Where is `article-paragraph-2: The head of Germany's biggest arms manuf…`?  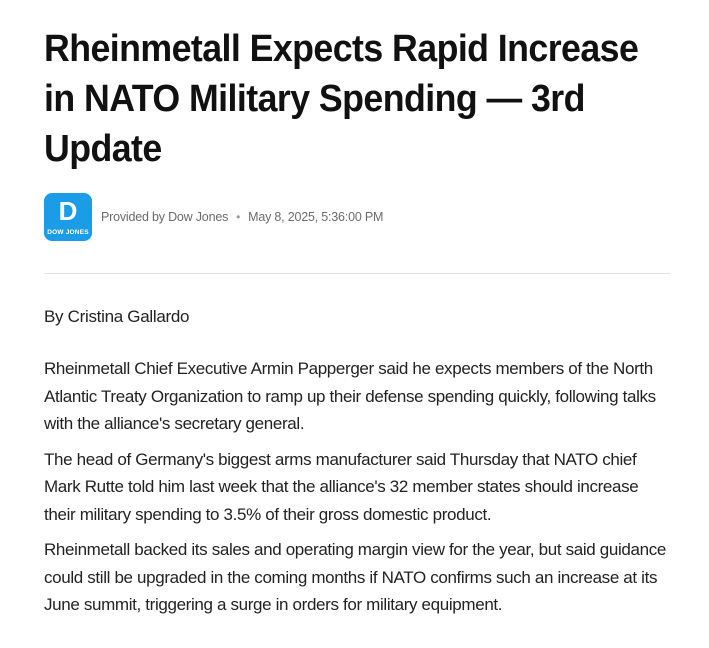 article-paragraph-2: The head of Germany's biggest arms manuf… is located at coordinates (341, 486).